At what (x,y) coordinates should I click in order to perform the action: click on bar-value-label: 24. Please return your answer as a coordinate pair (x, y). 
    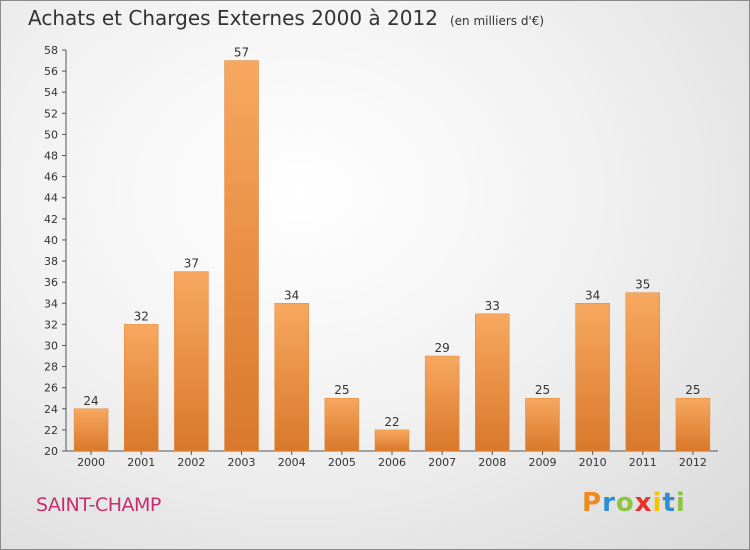
    Looking at the image, I should click on (90, 401).